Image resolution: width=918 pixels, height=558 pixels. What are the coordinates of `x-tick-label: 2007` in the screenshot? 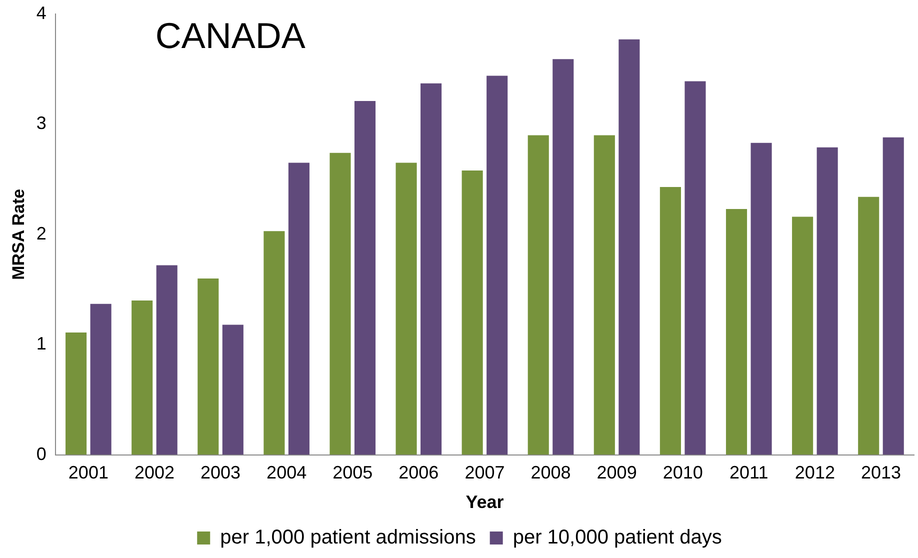 It's located at (484, 472).